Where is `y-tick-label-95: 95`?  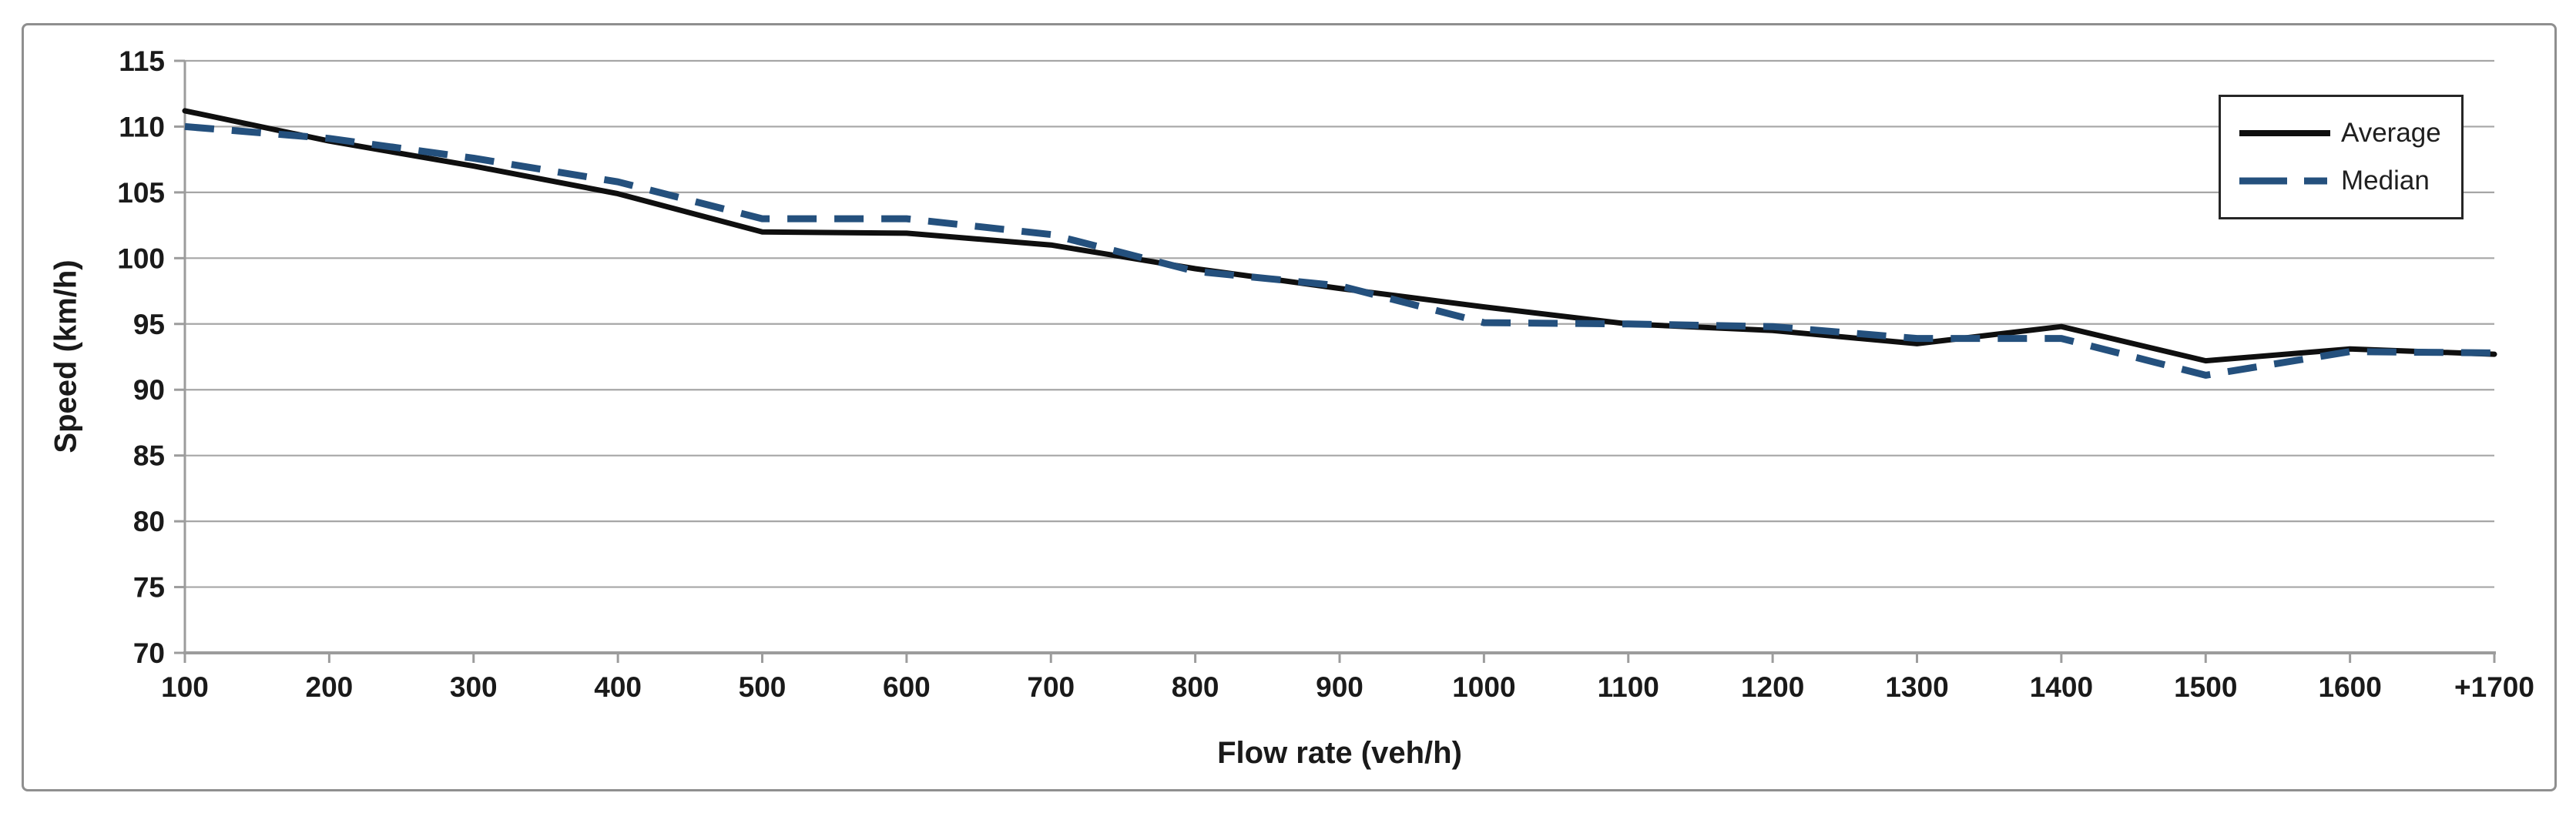
y-tick-label-95: 95 is located at coordinates (149, 324).